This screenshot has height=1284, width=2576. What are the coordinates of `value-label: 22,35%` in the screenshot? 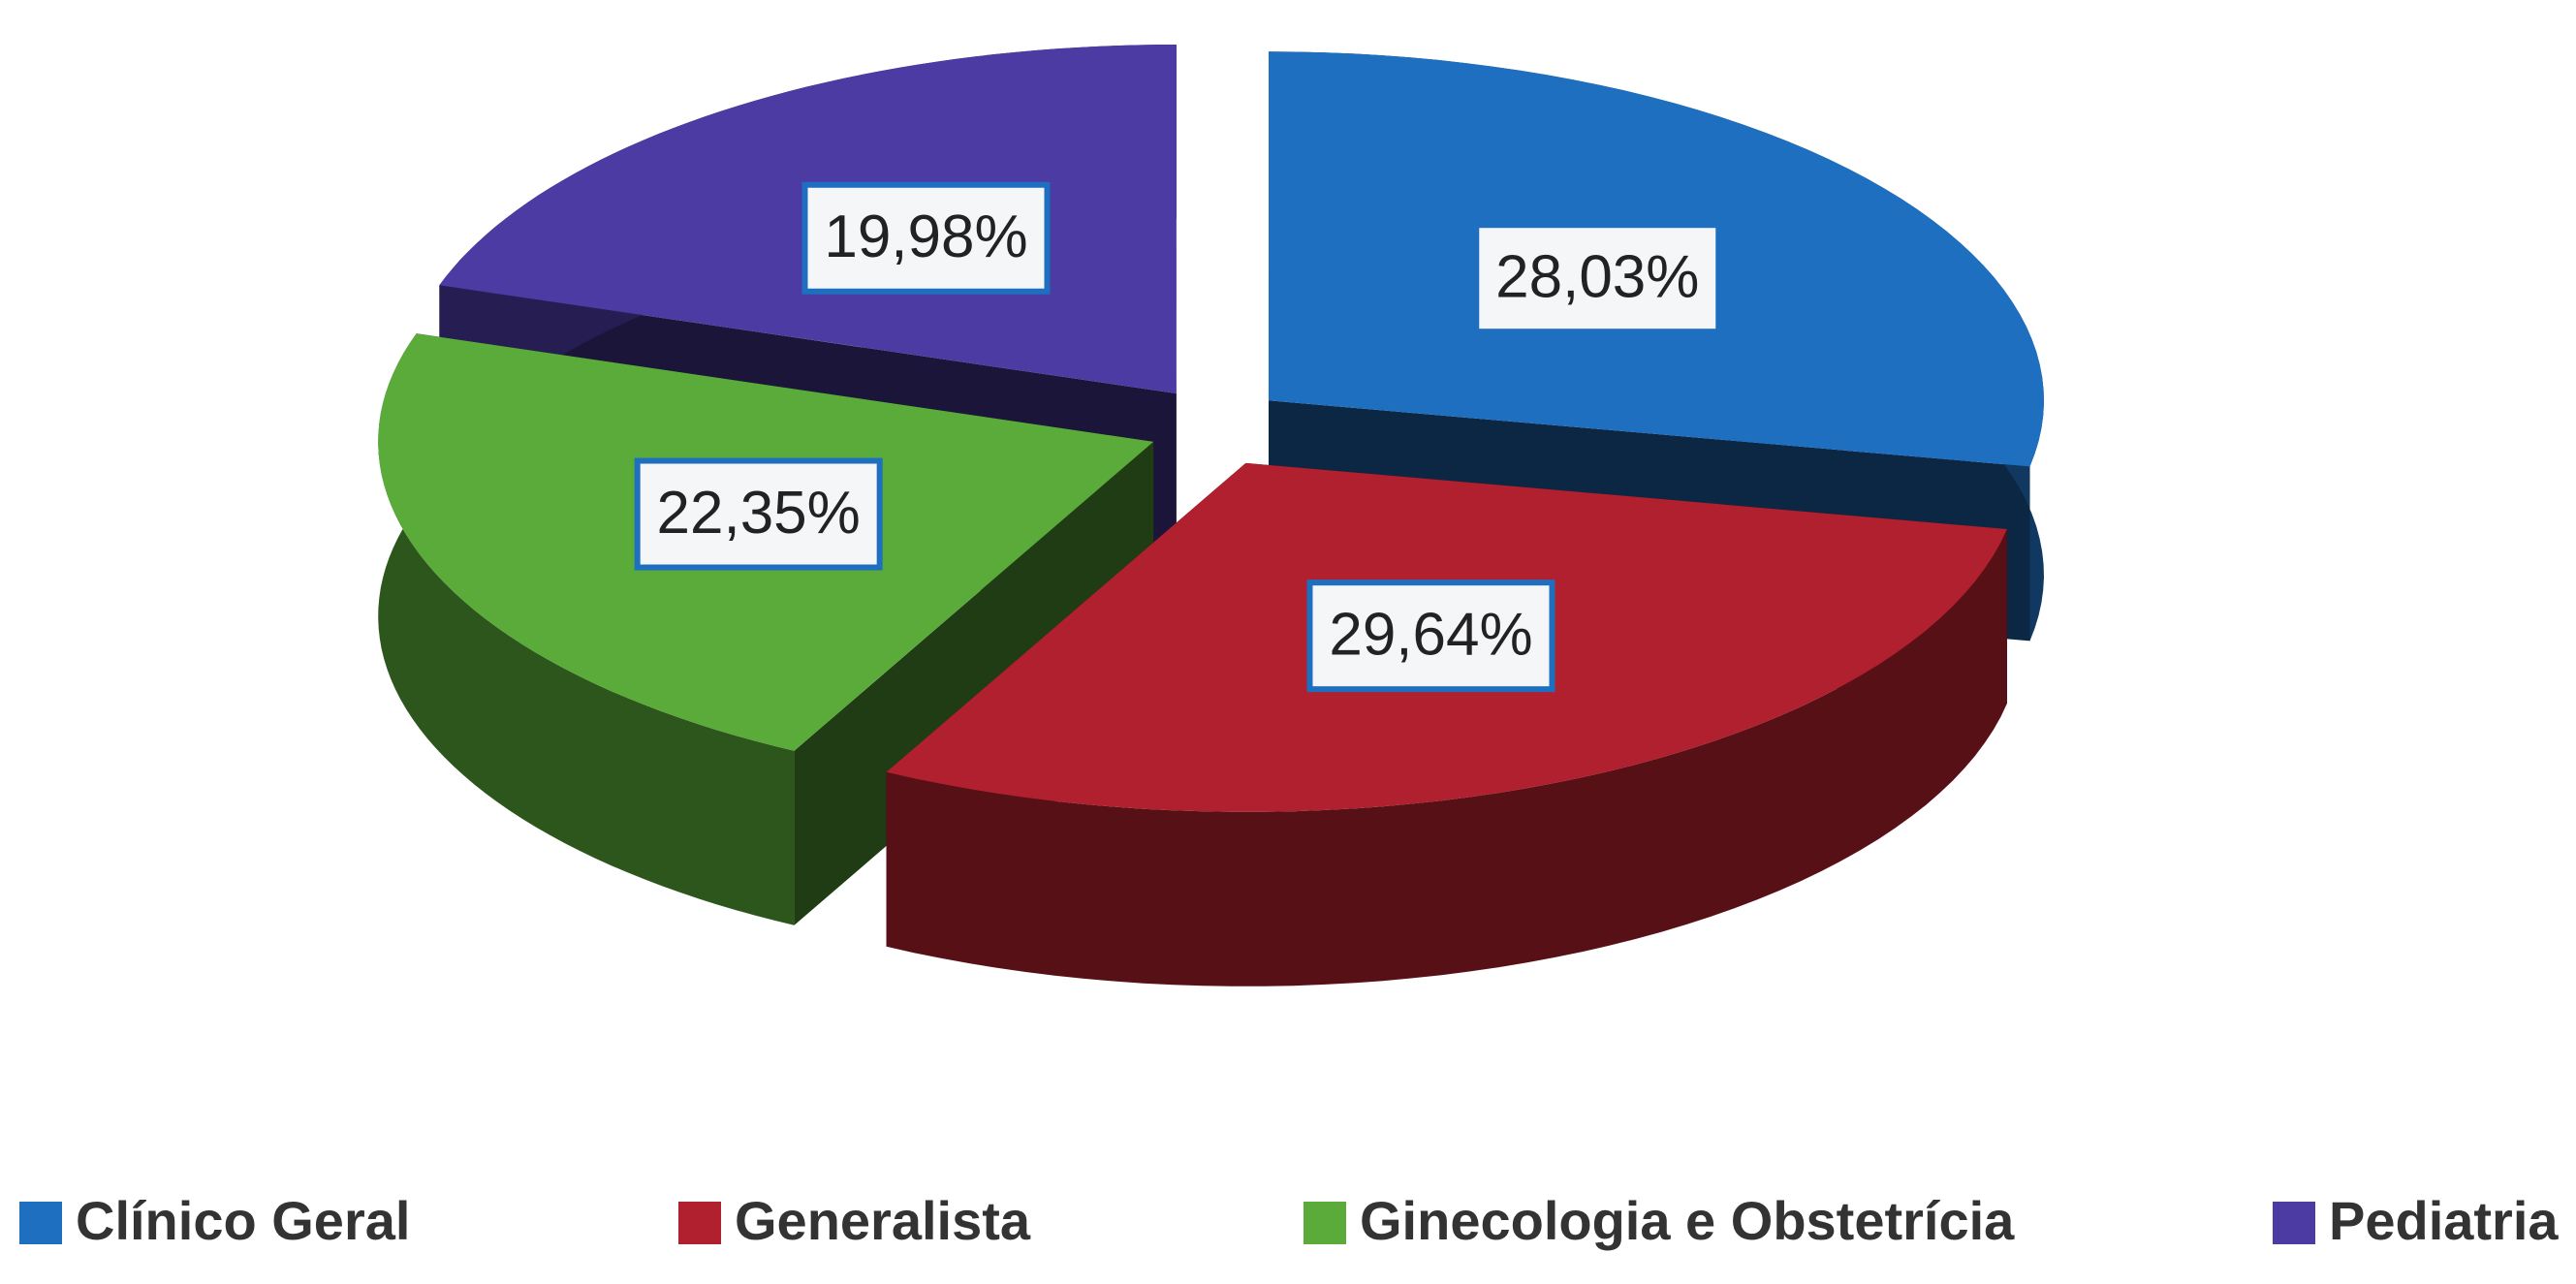 It's located at (759, 513).